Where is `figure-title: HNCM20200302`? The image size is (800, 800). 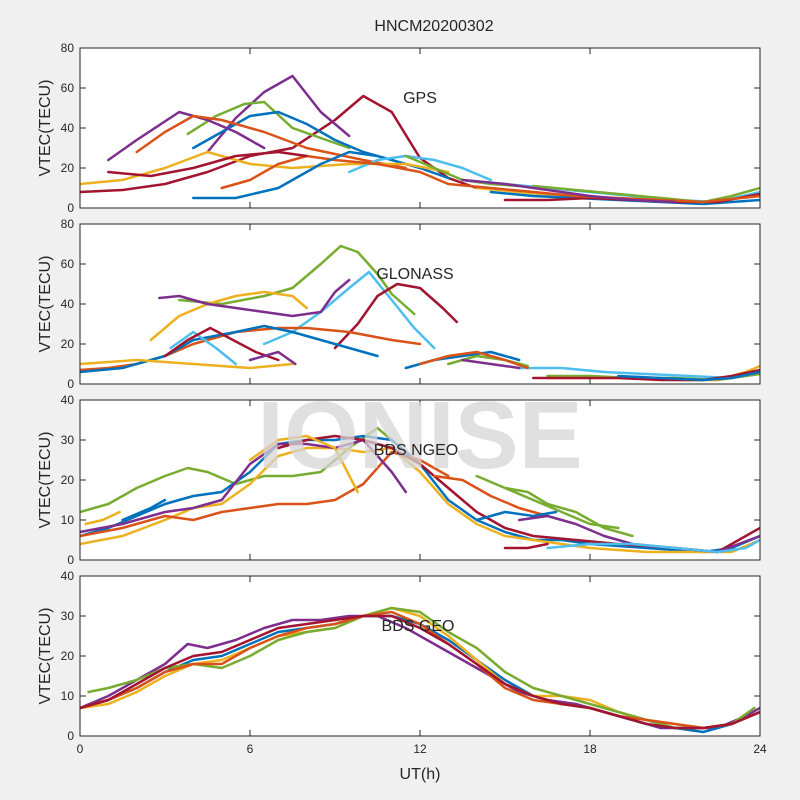 figure-title: HNCM20200302 is located at coordinates (433, 26).